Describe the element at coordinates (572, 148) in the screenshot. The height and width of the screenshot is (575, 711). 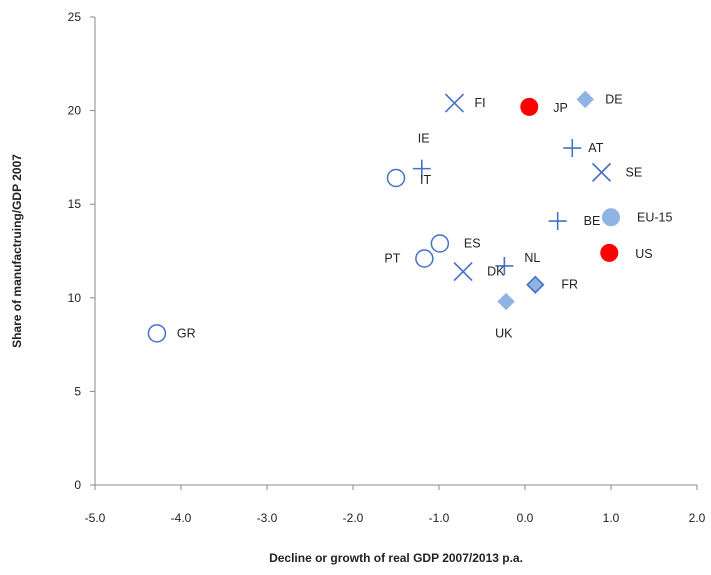
I see `point-at-marker` at that location.